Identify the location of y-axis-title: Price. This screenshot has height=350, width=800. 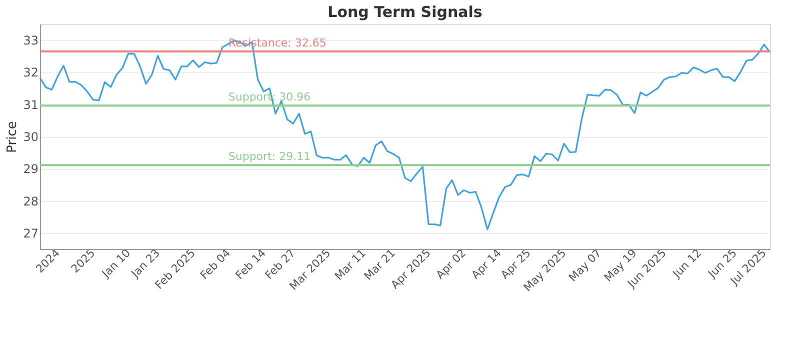
(12, 137).